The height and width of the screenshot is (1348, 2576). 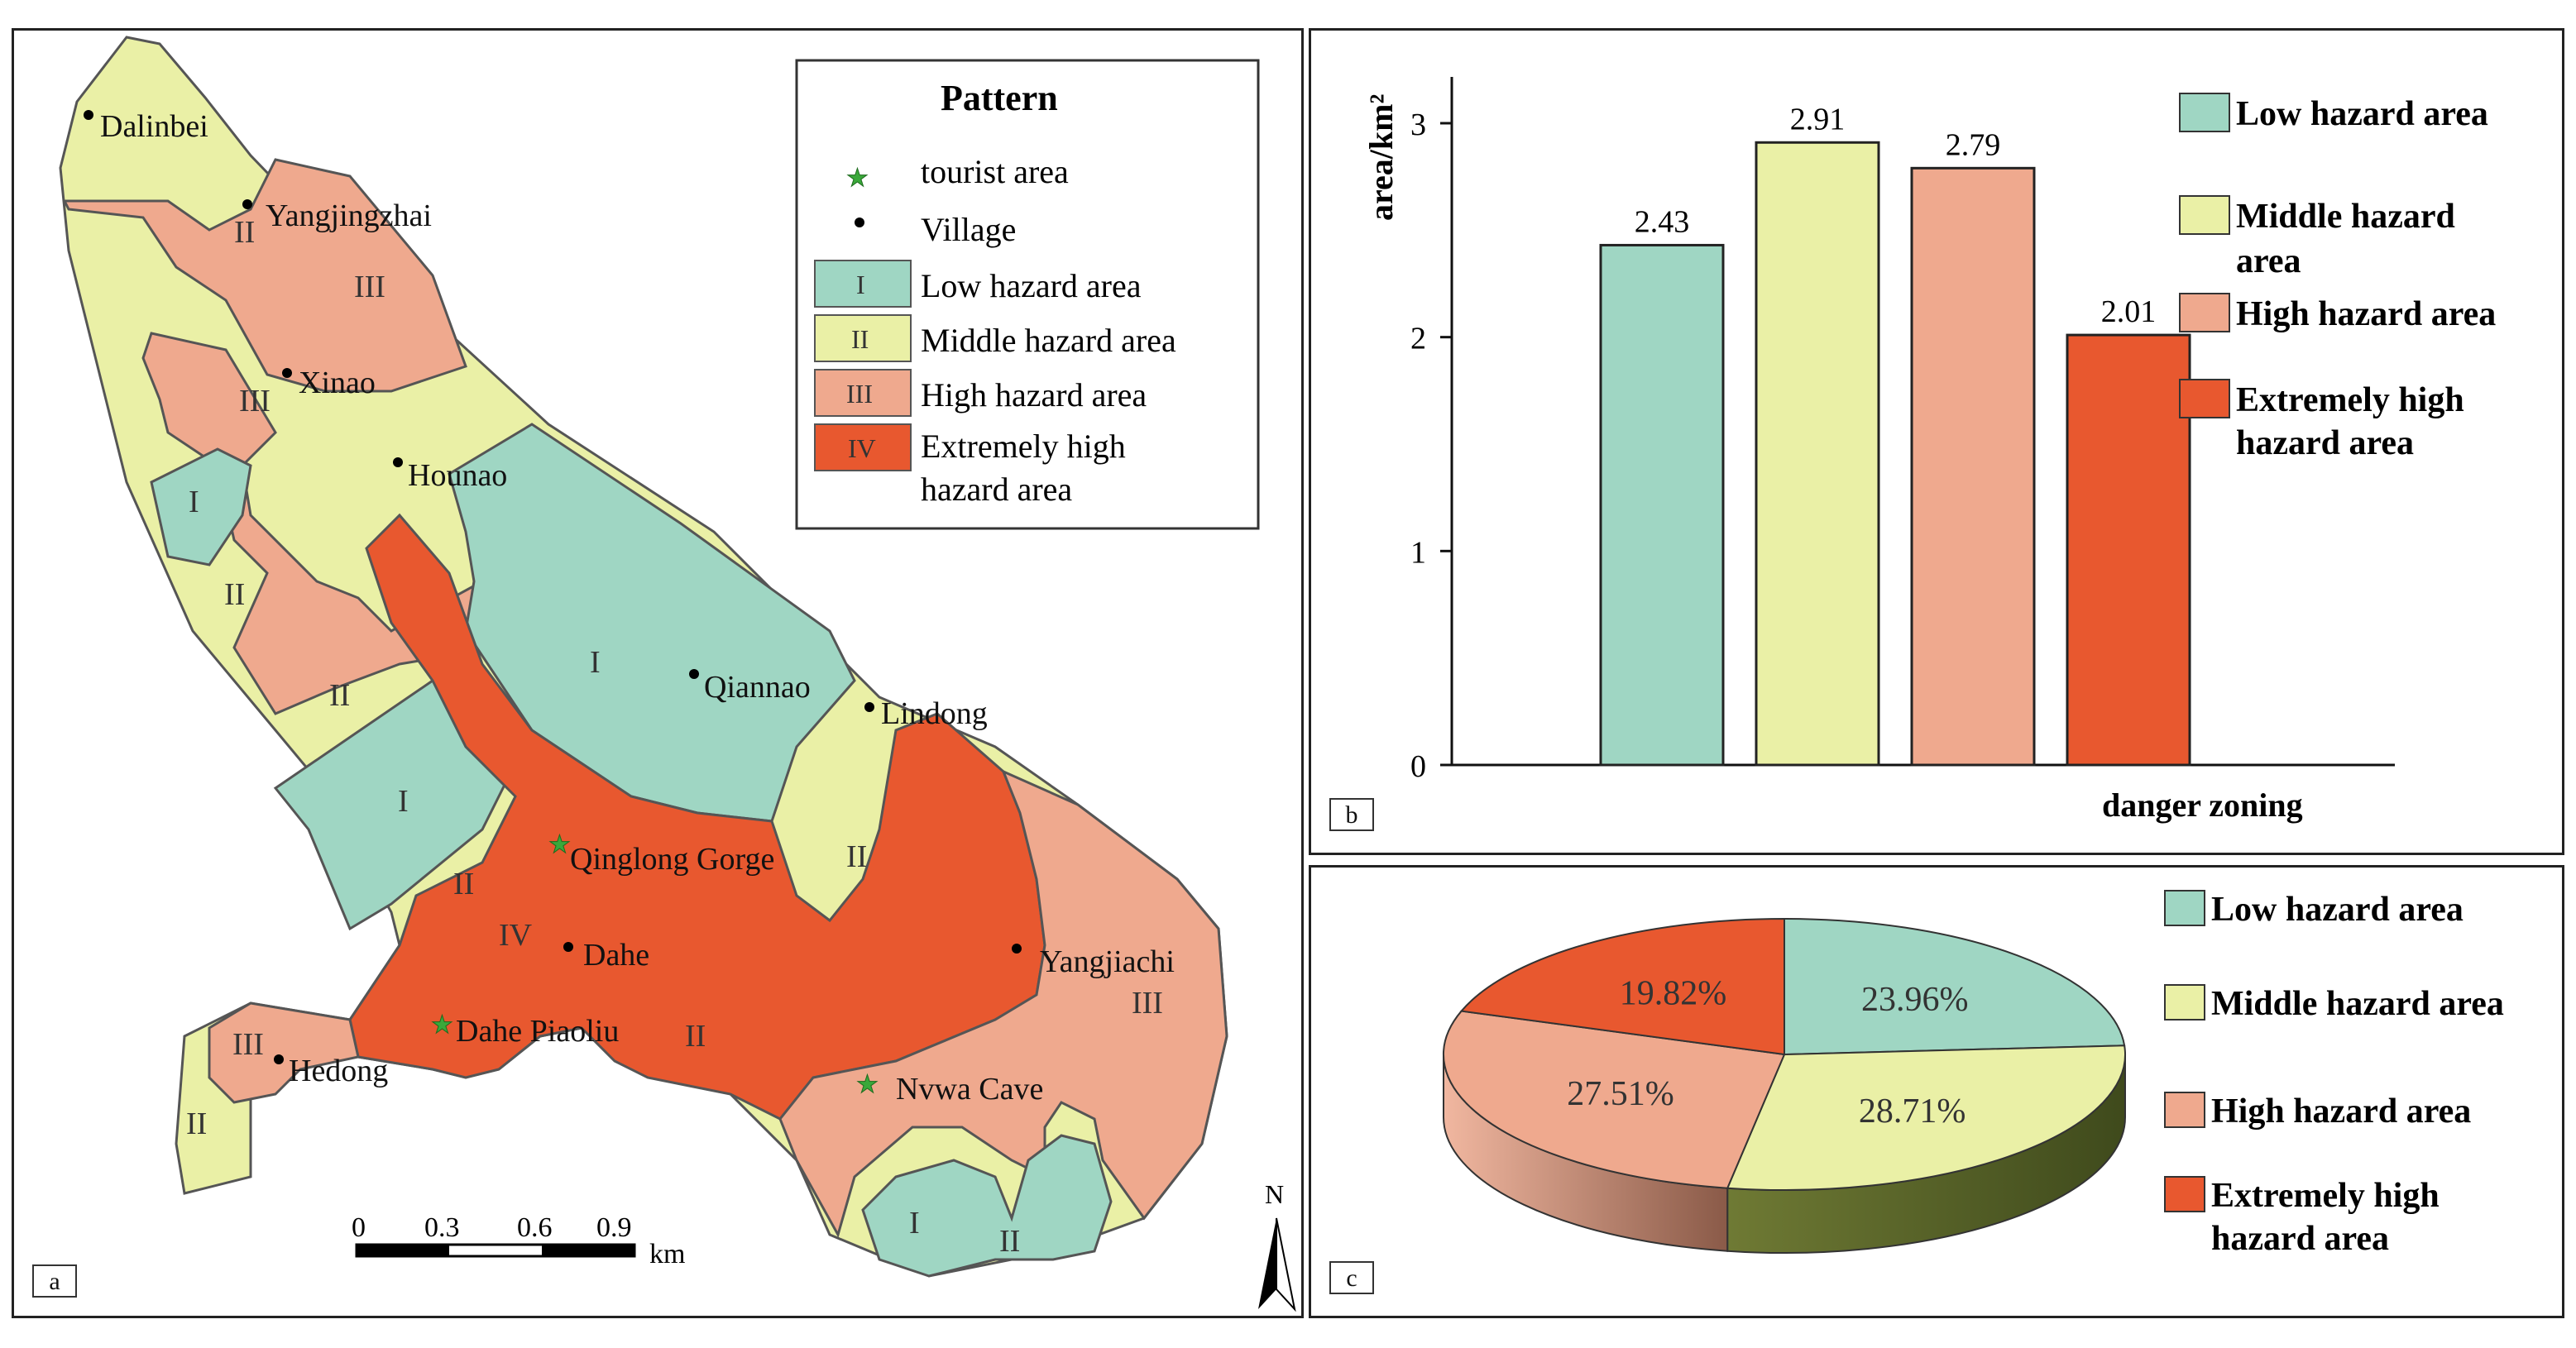 What do you see at coordinates (2184, 908) in the screenshot?
I see `pie-legend-swatch-low` at bounding box center [2184, 908].